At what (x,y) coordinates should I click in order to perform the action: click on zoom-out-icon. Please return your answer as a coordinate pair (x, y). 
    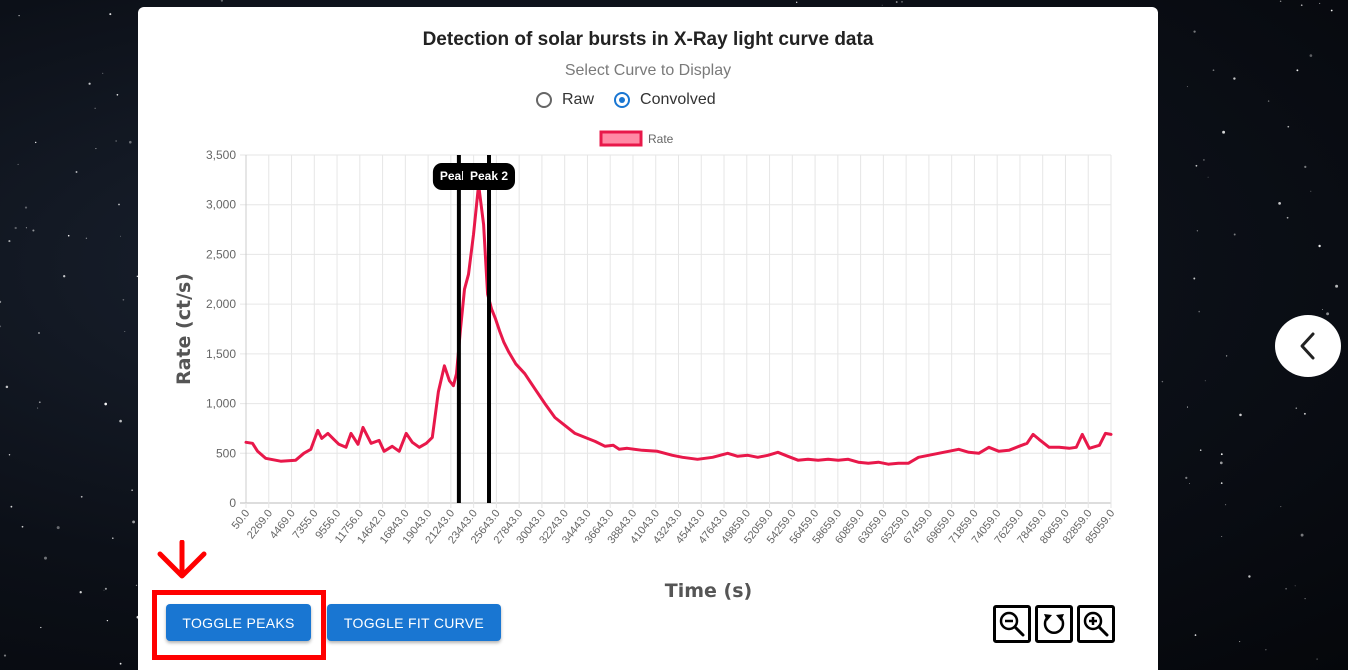
    Looking at the image, I should click on (1012, 624).